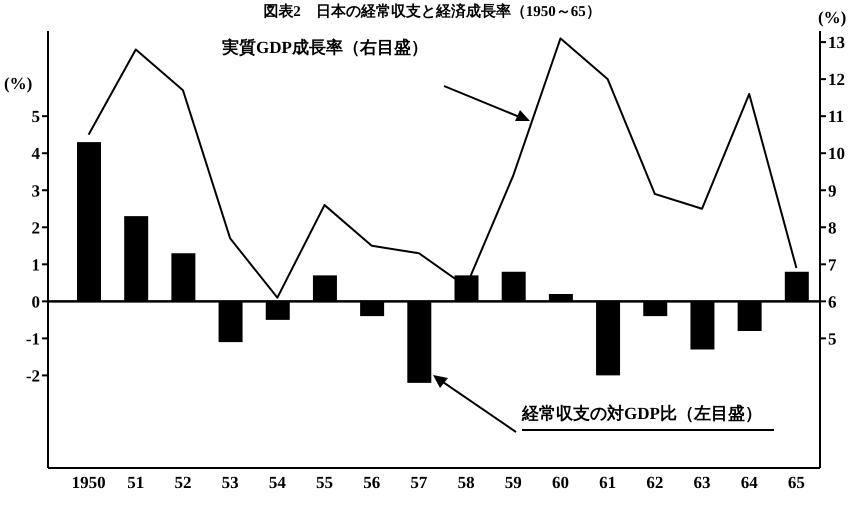 The width and height of the screenshot is (864, 526). Describe the element at coordinates (832, 302) in the screenshot. I see `y2-tick-label: 6` at that location.